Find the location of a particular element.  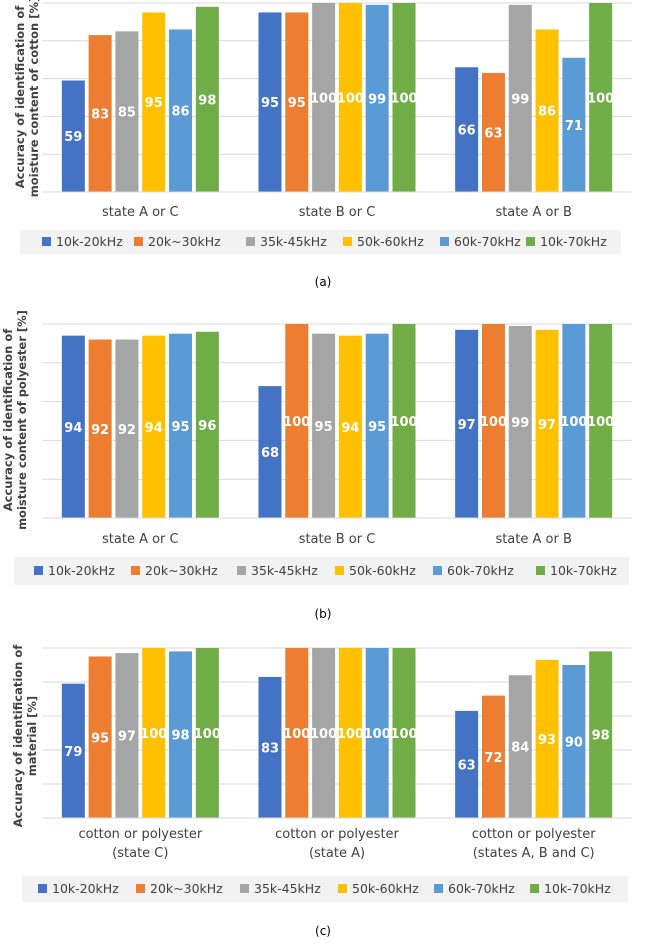

data-label: 71 is located at coordinates (574, 126).